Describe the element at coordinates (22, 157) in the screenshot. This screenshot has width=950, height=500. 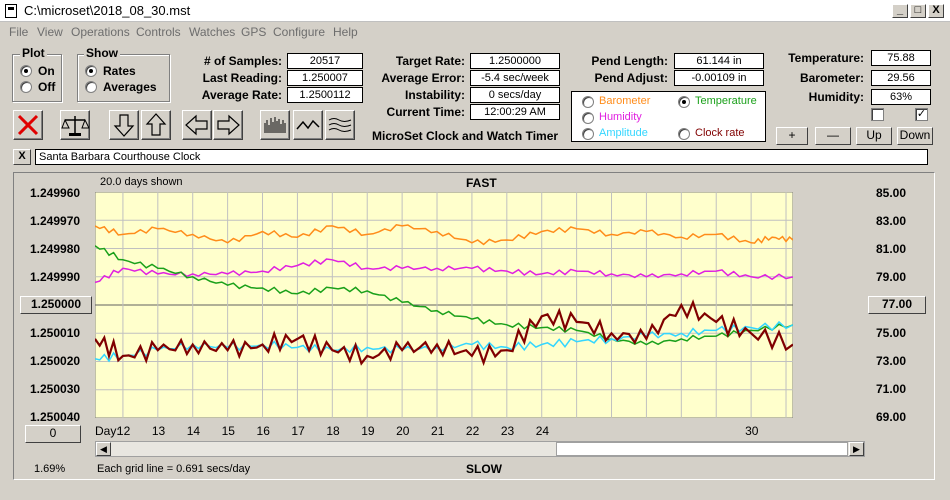
I see `clear-clock-button: X` at that location.